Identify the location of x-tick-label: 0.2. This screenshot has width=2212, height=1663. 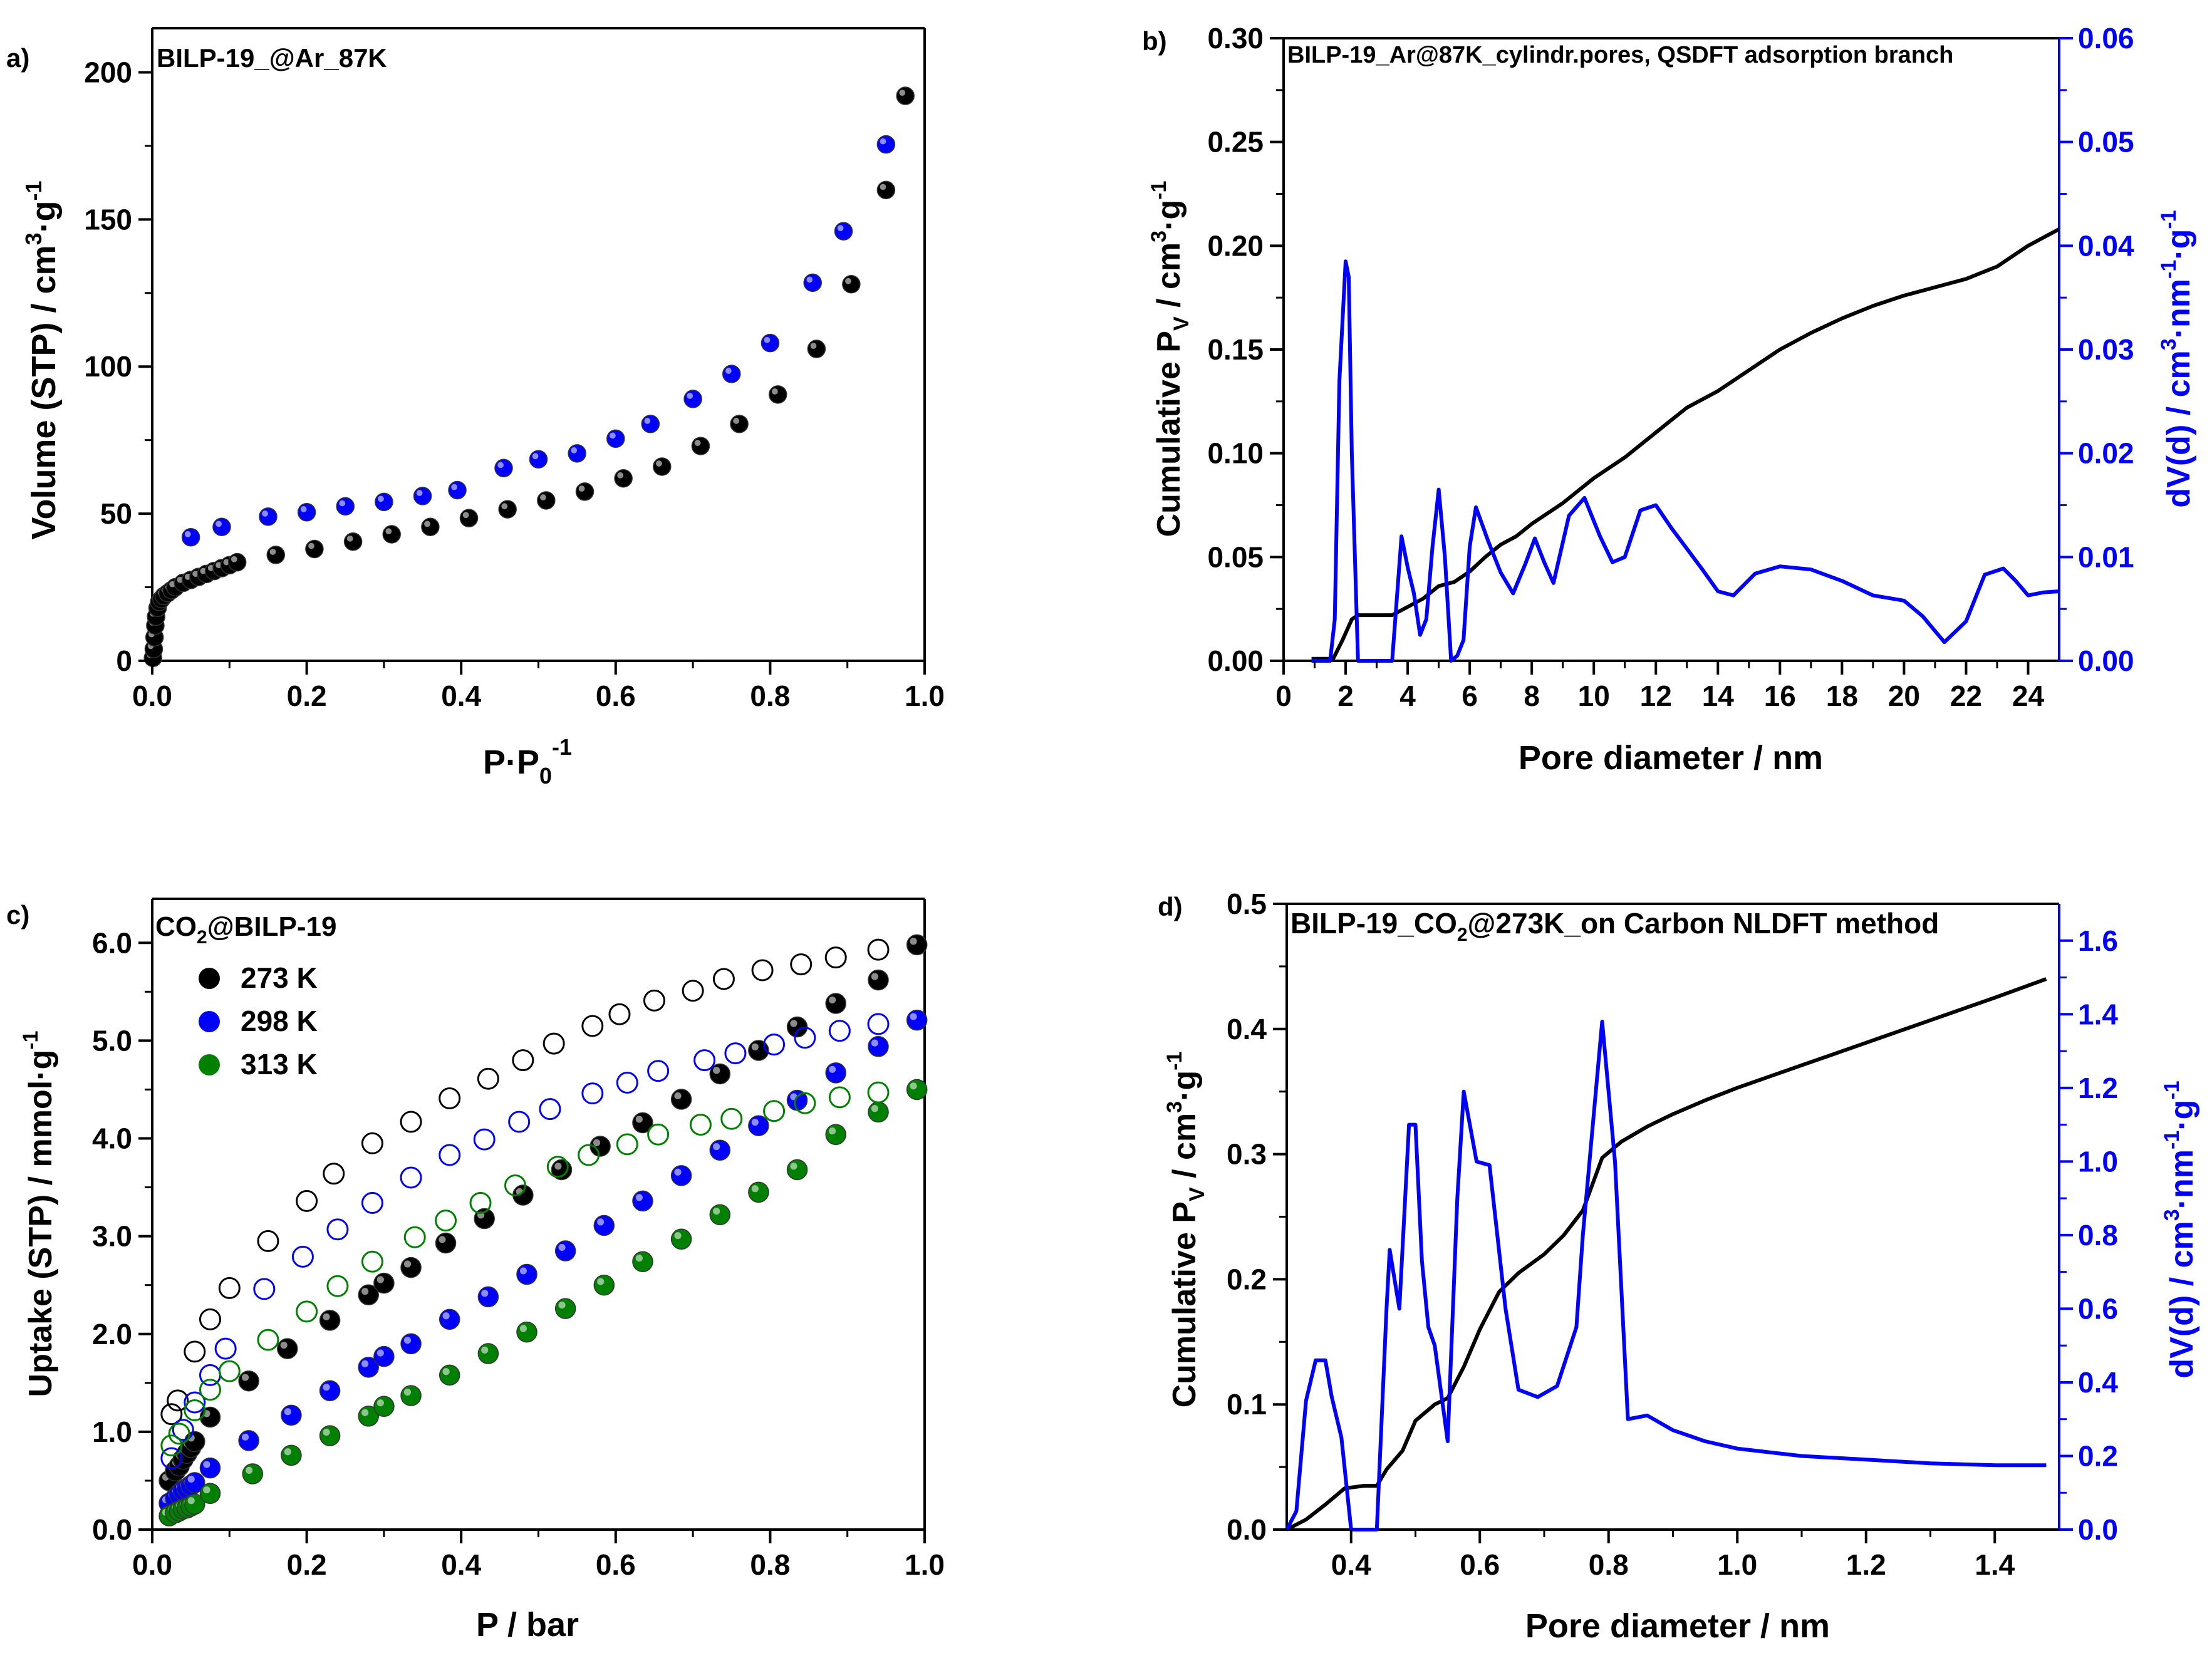
(307, 696).